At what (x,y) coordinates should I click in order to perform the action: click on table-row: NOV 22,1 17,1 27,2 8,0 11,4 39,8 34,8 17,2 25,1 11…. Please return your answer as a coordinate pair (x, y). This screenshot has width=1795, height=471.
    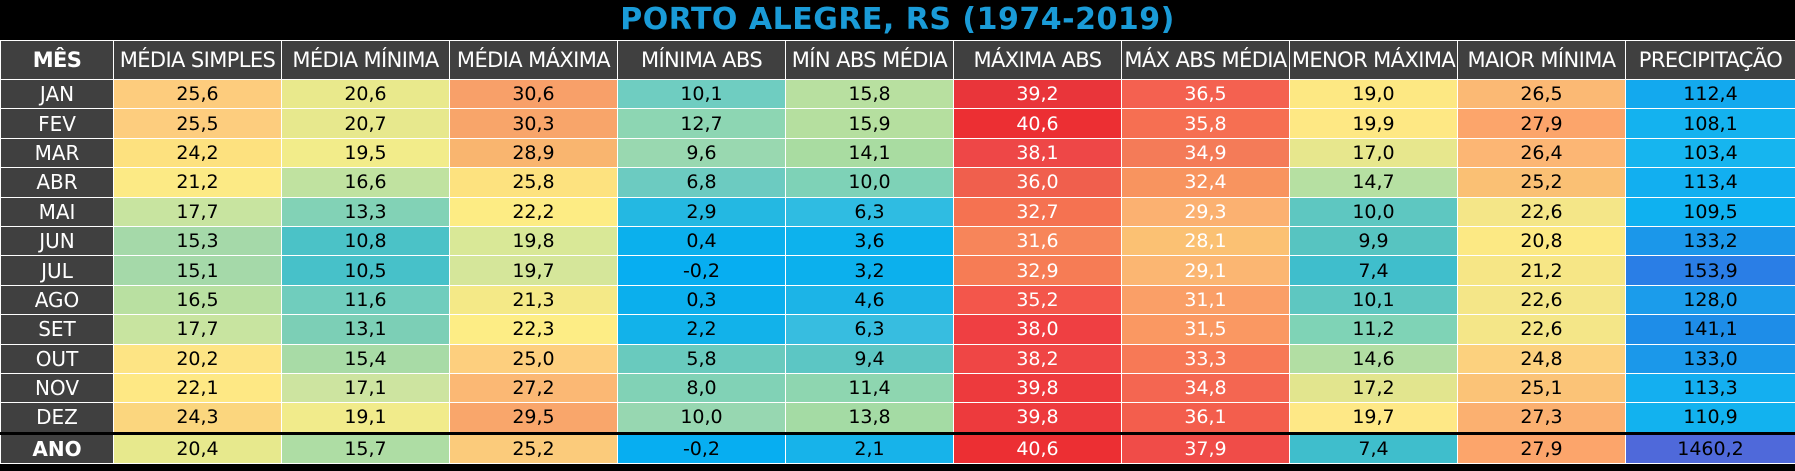
    Looking at the image, I should click on (897, 388).